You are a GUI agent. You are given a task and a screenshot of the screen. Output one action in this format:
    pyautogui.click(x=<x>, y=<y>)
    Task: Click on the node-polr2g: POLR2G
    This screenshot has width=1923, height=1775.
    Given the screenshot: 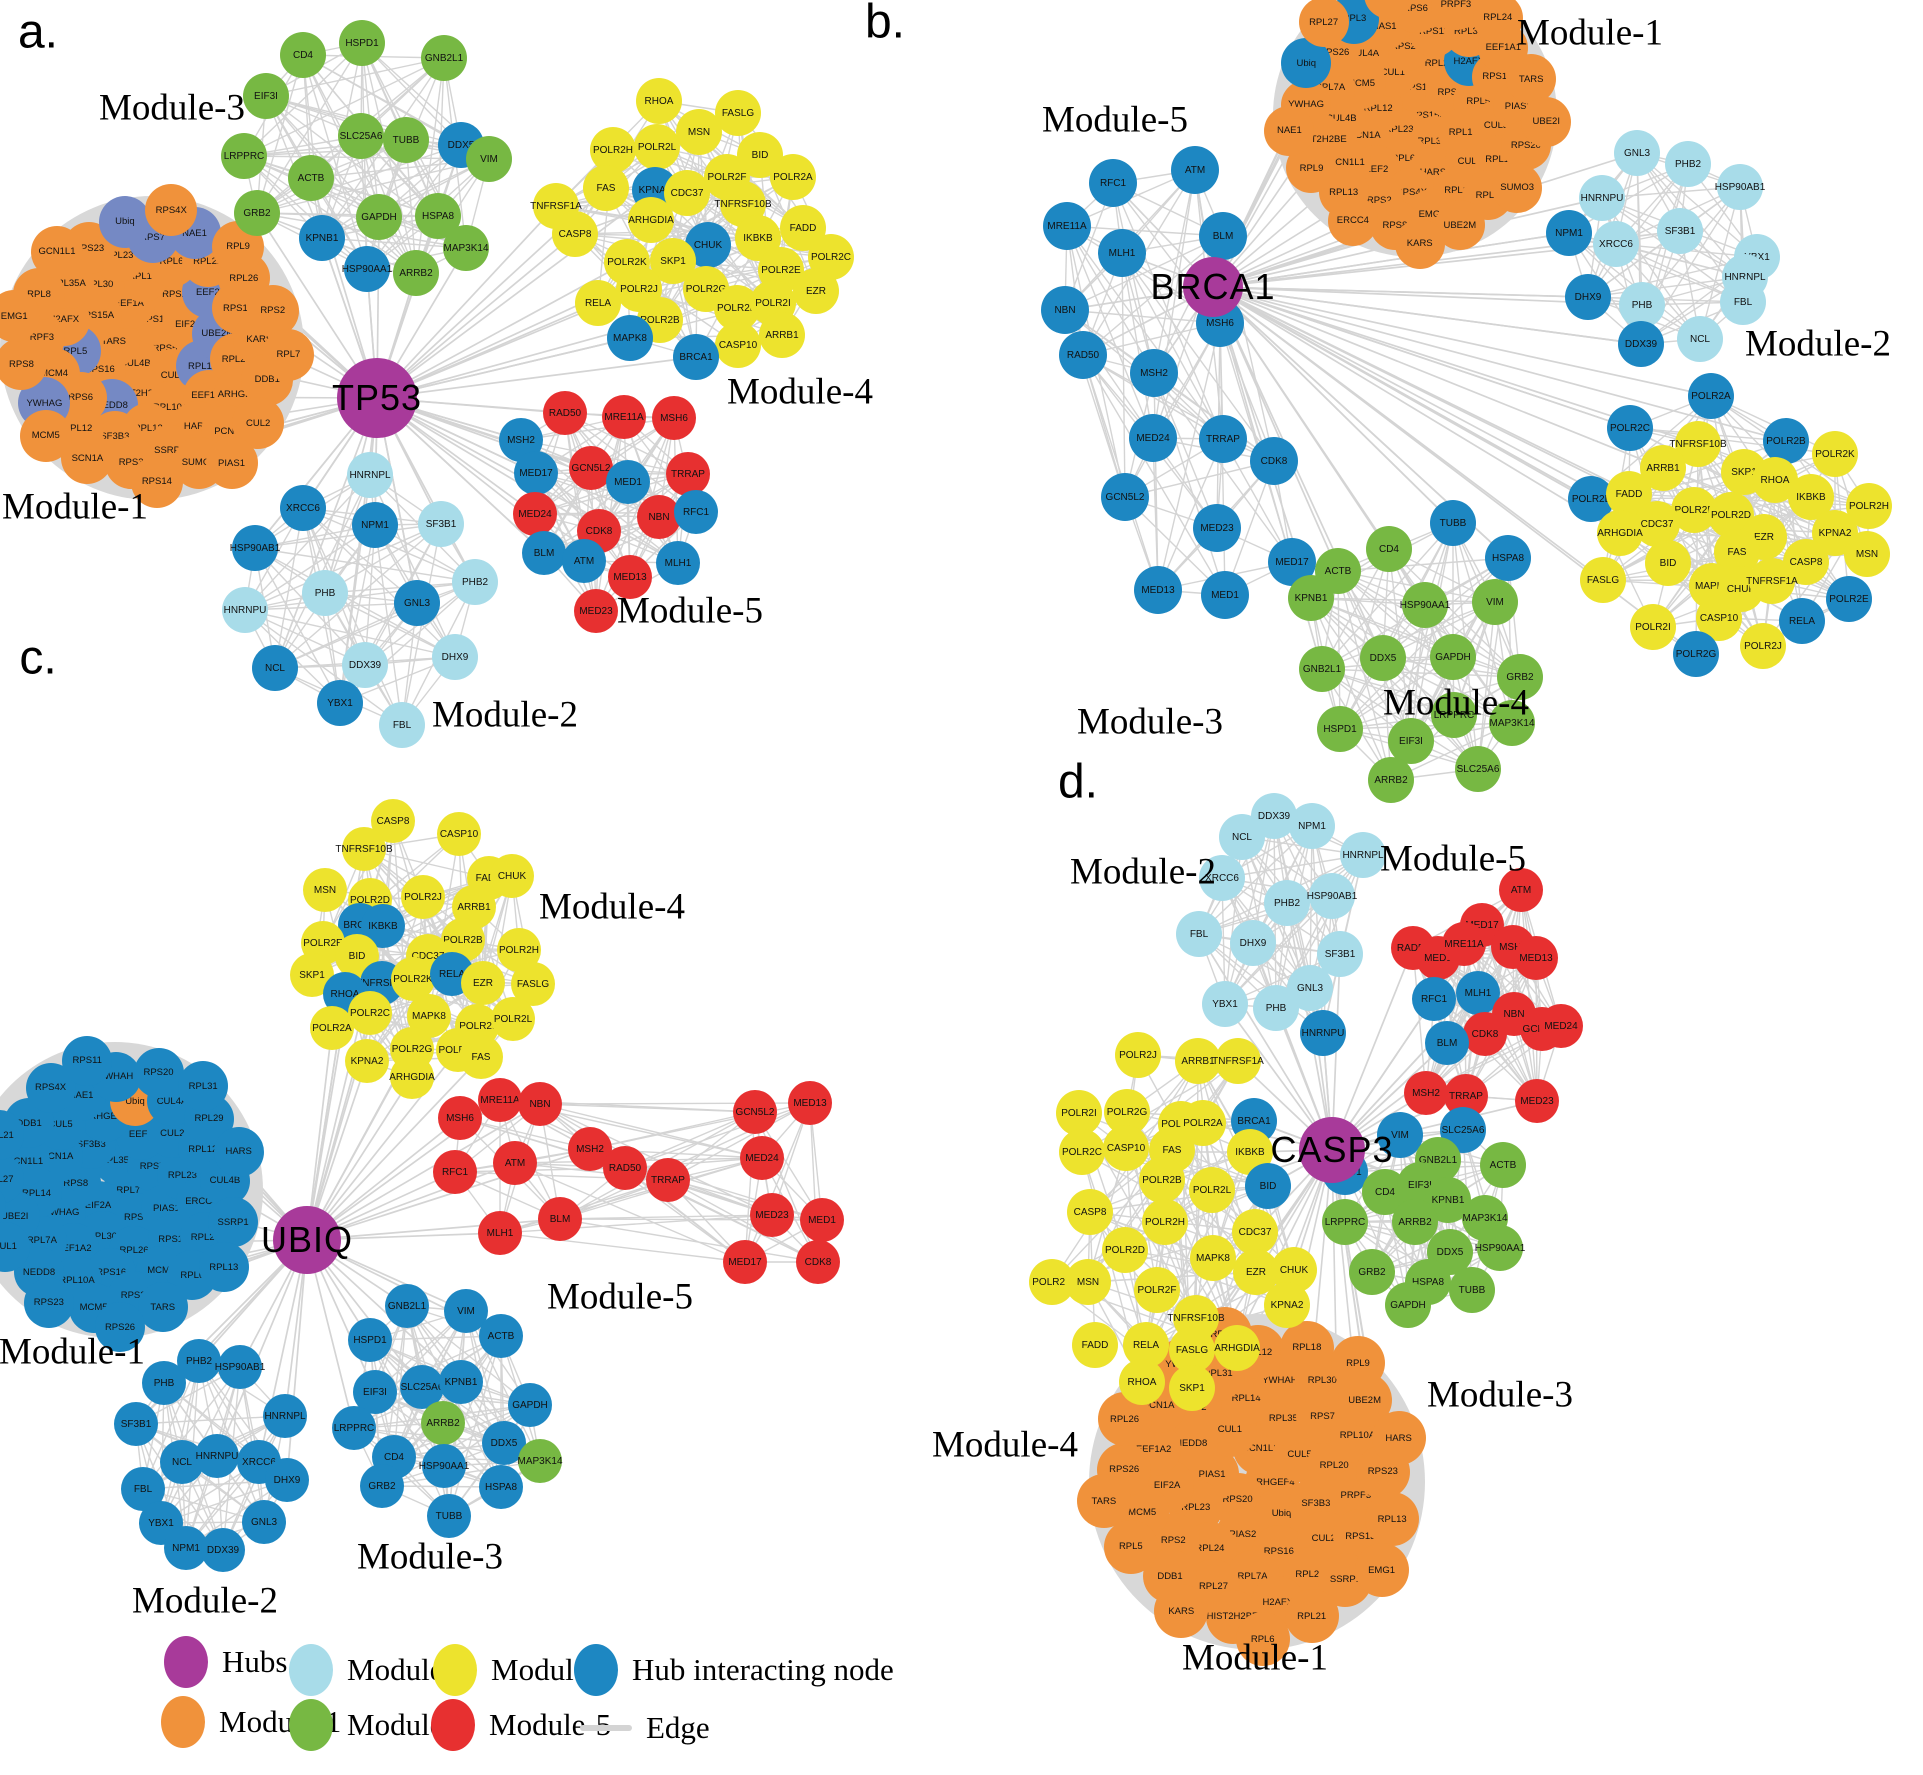 What is the action you would take?
    pyautogui.click(x=1696, y=654)
    